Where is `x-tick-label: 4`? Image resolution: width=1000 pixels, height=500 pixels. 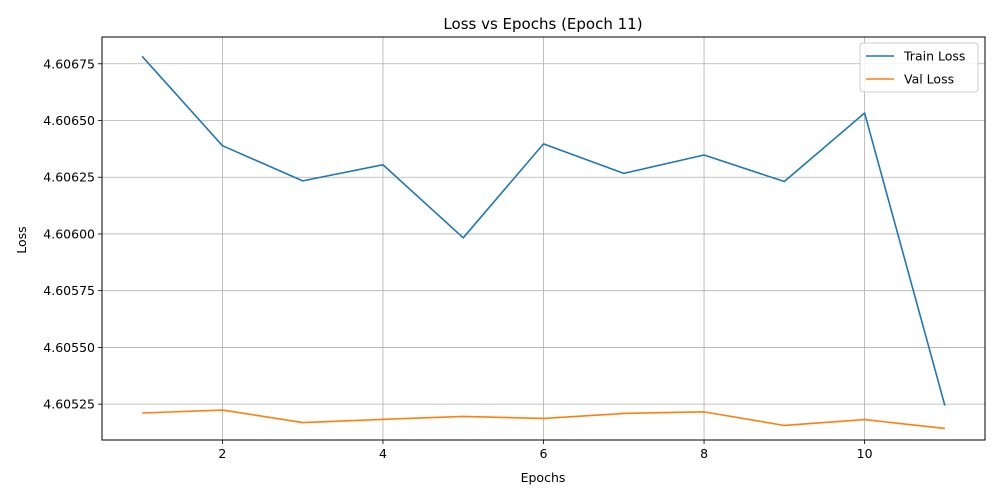
x-tick-label: 4 is located at coordinates (383, 453).